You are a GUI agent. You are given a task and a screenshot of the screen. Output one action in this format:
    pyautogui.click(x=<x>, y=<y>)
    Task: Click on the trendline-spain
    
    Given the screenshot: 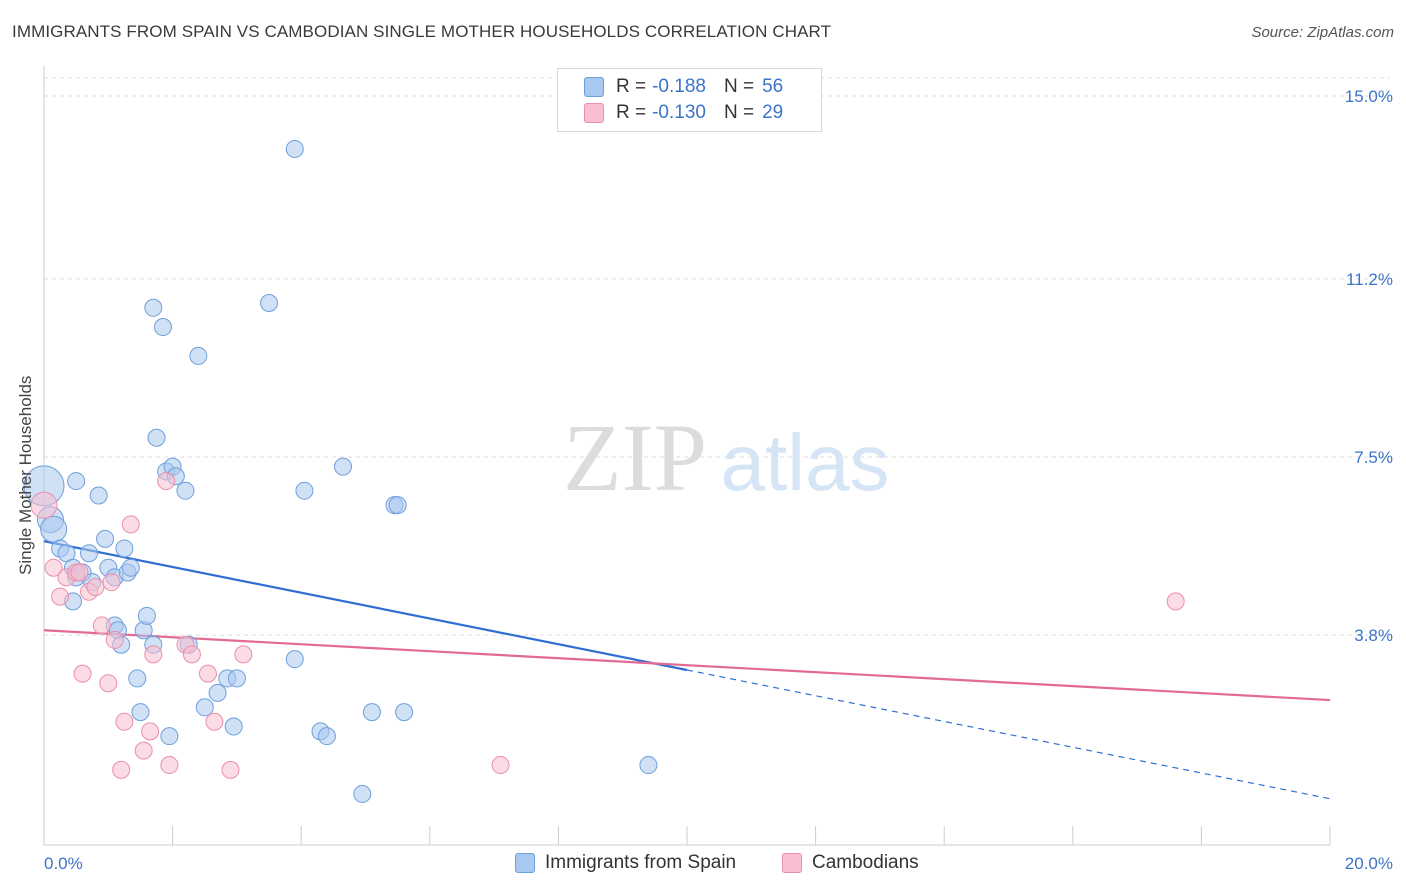 What is the action you would take?
    pyautogui.click(x=365, y=606)
    